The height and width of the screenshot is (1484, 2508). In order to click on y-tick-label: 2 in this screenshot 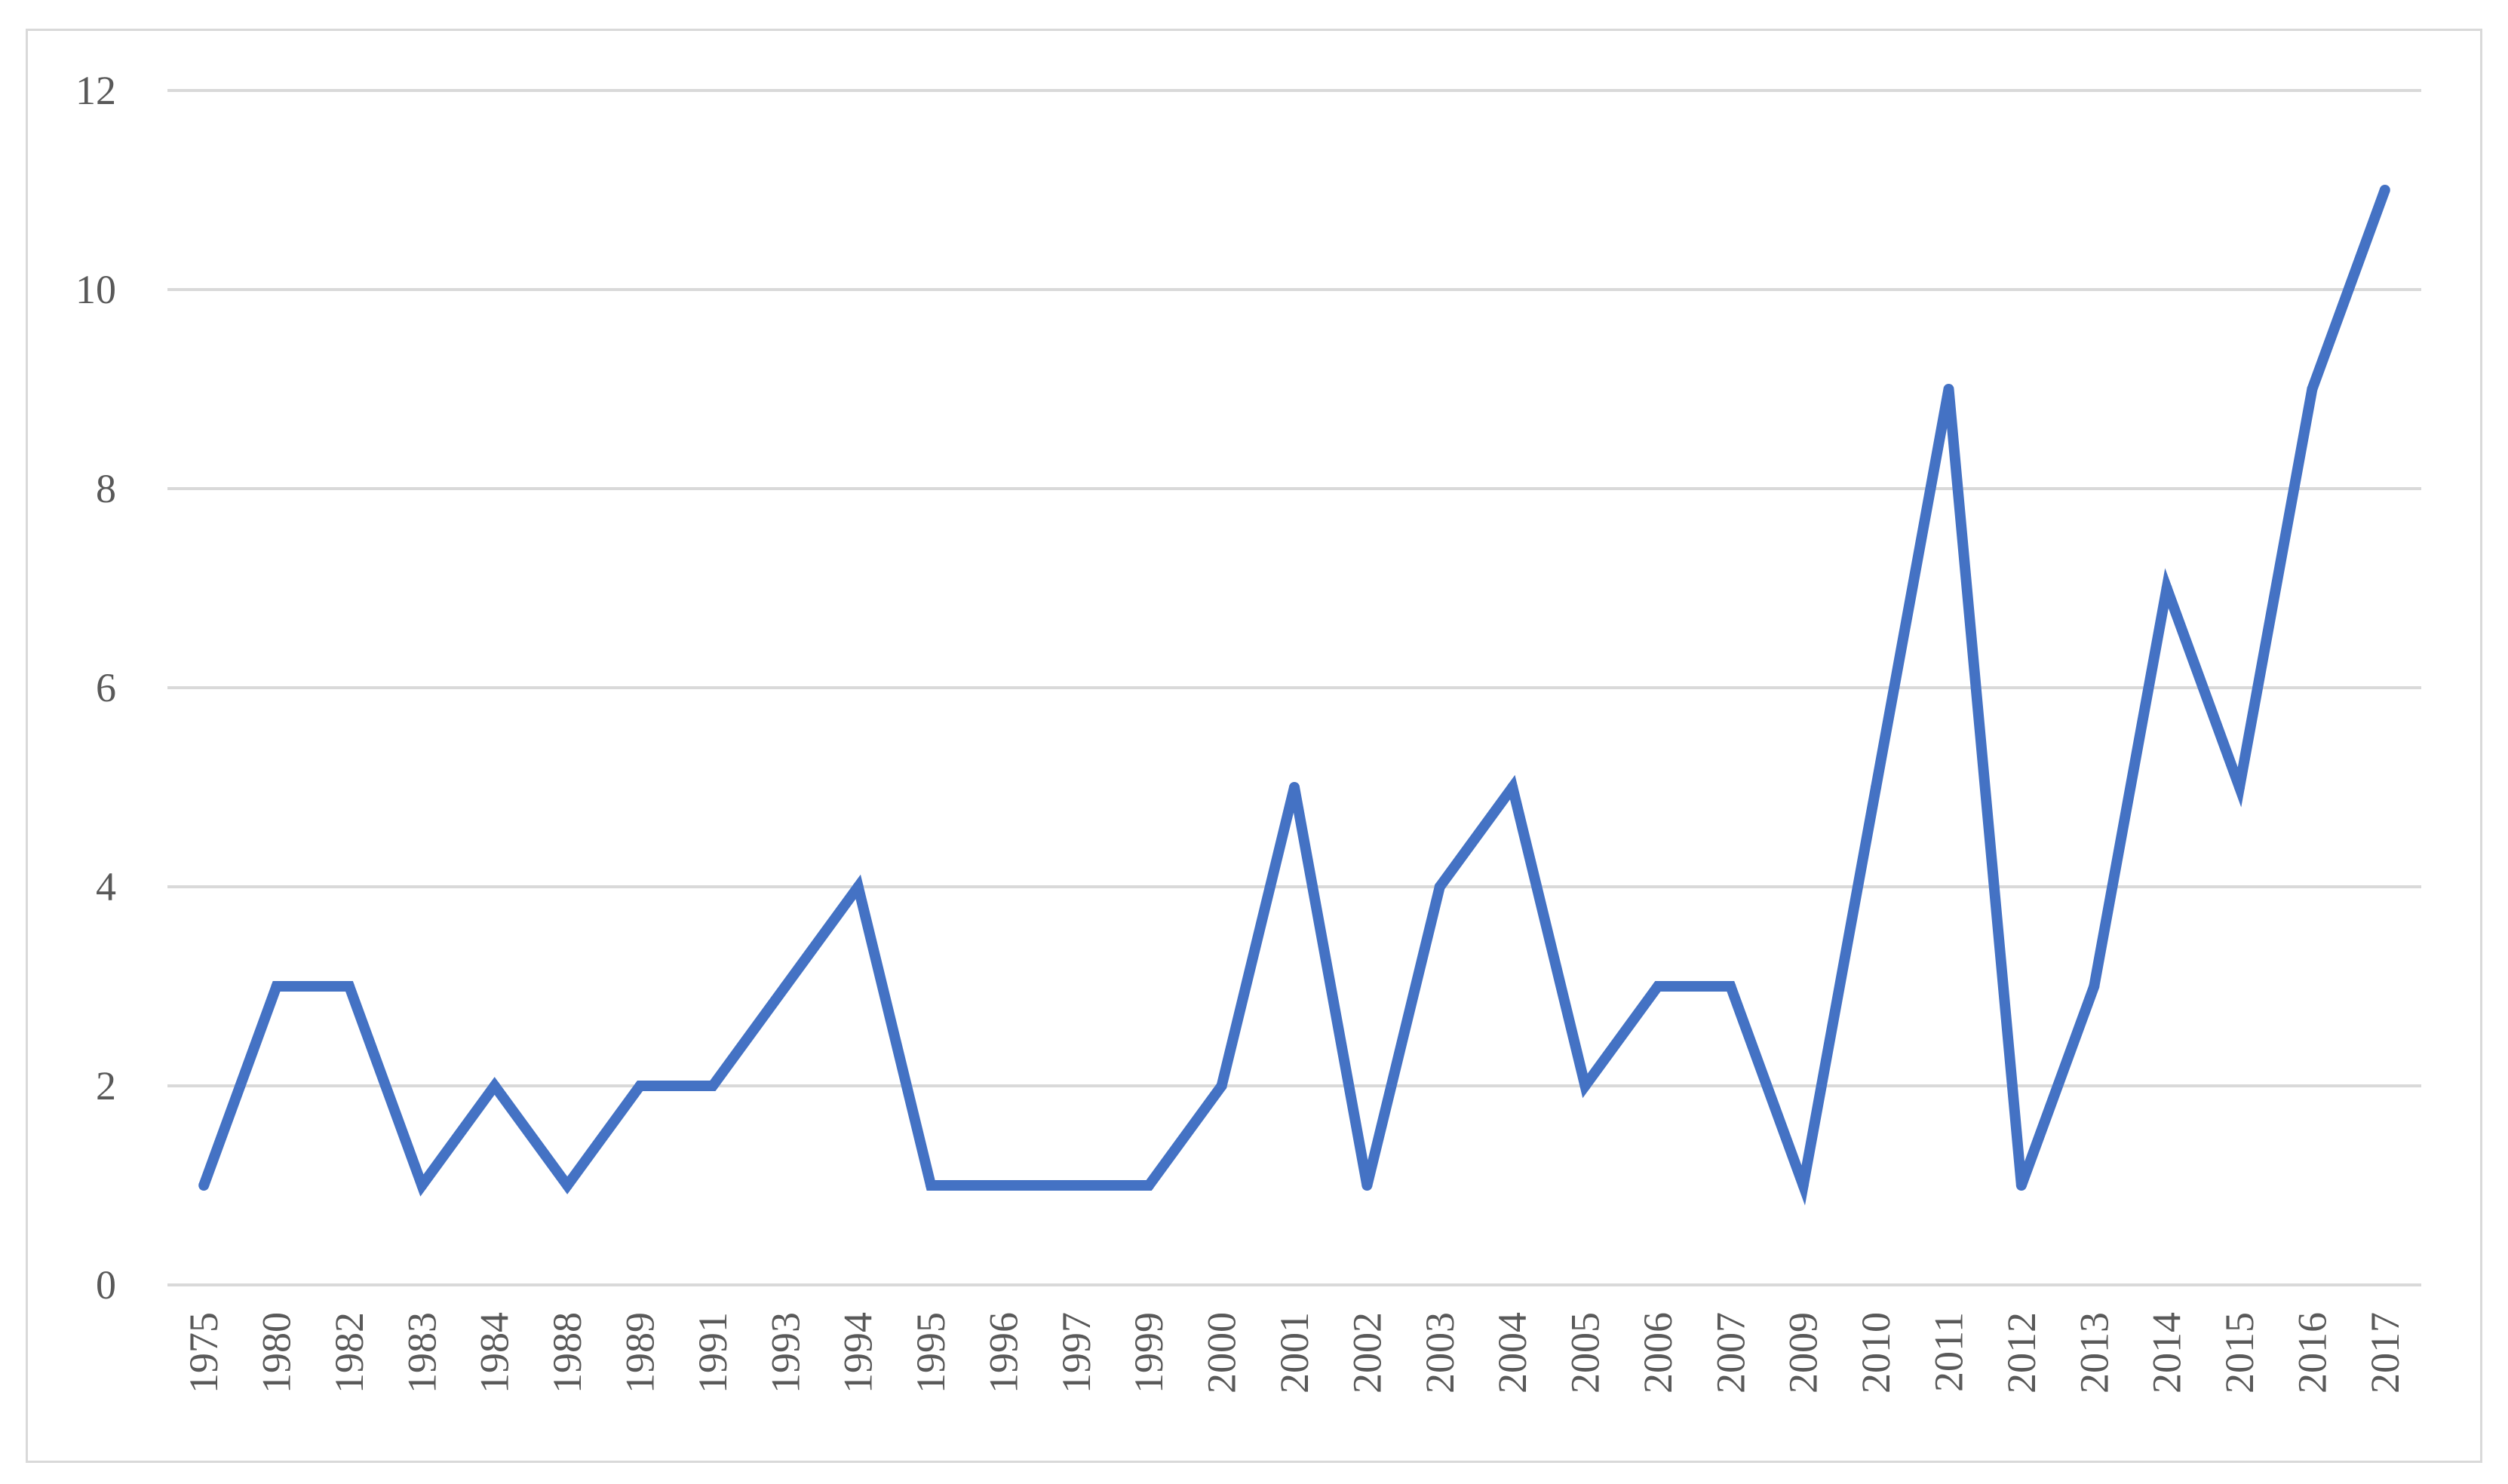, I will do `click(106, 1085)`.